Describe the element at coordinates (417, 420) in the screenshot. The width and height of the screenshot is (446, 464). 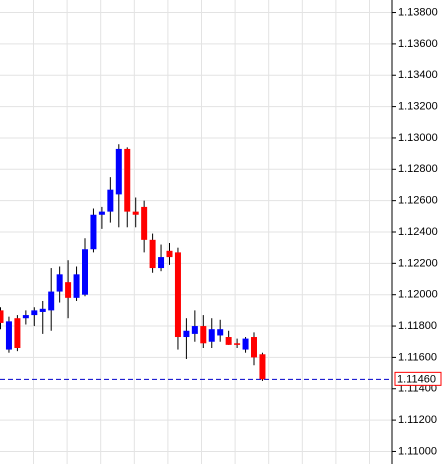
I see `y-tick-label: 1.11200` at that location.